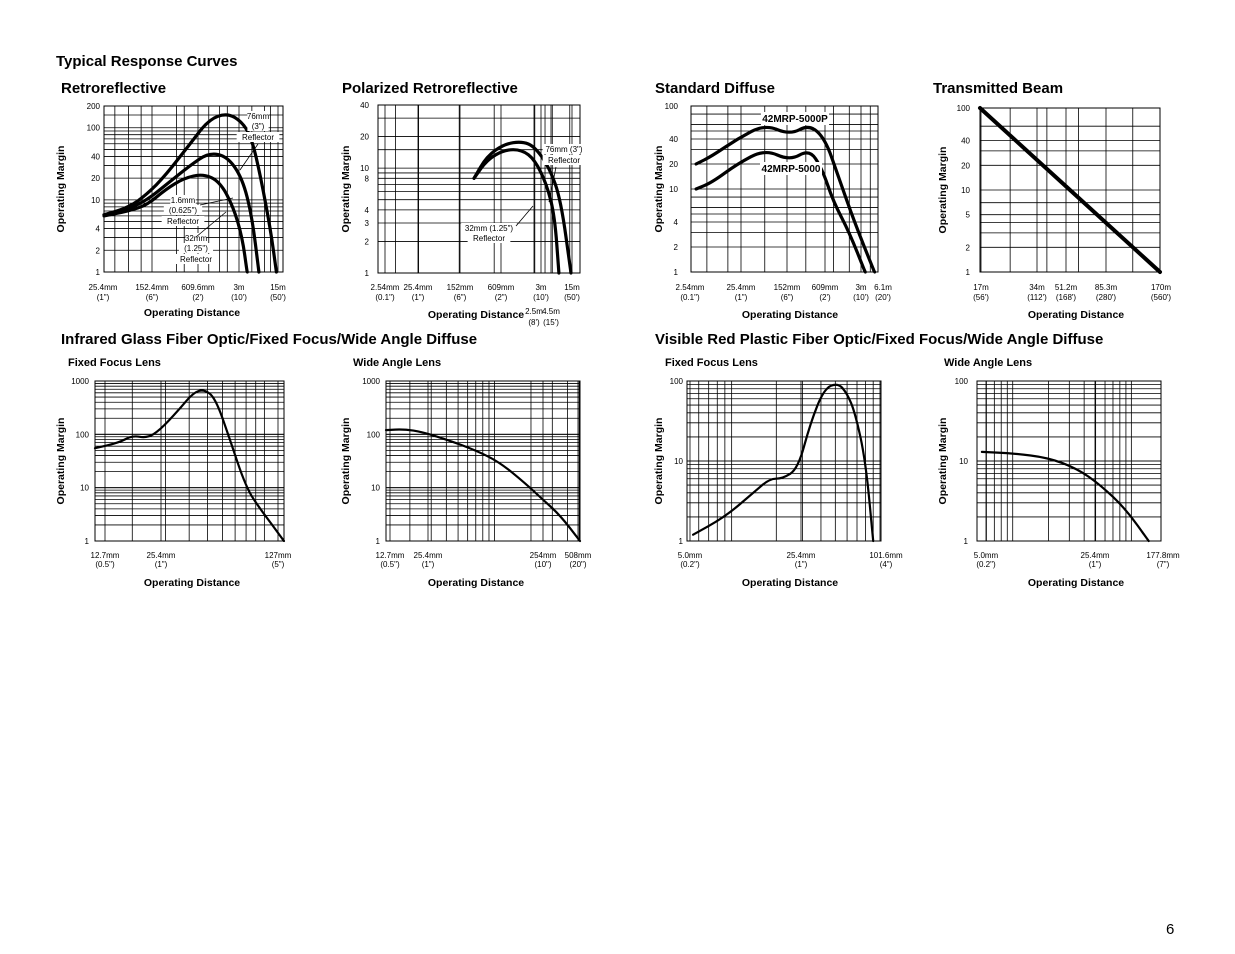 This screenshot has width=1235, height=954. I want to click on x-tick-label: (6"), so click(787, 297).